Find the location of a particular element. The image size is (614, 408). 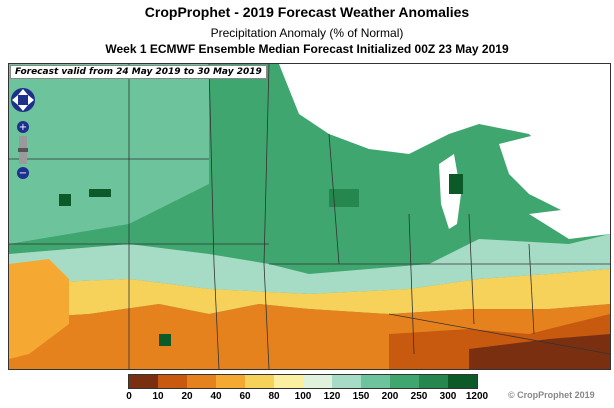

legend-tick-label: 10 is located at coordinates (158, 396).